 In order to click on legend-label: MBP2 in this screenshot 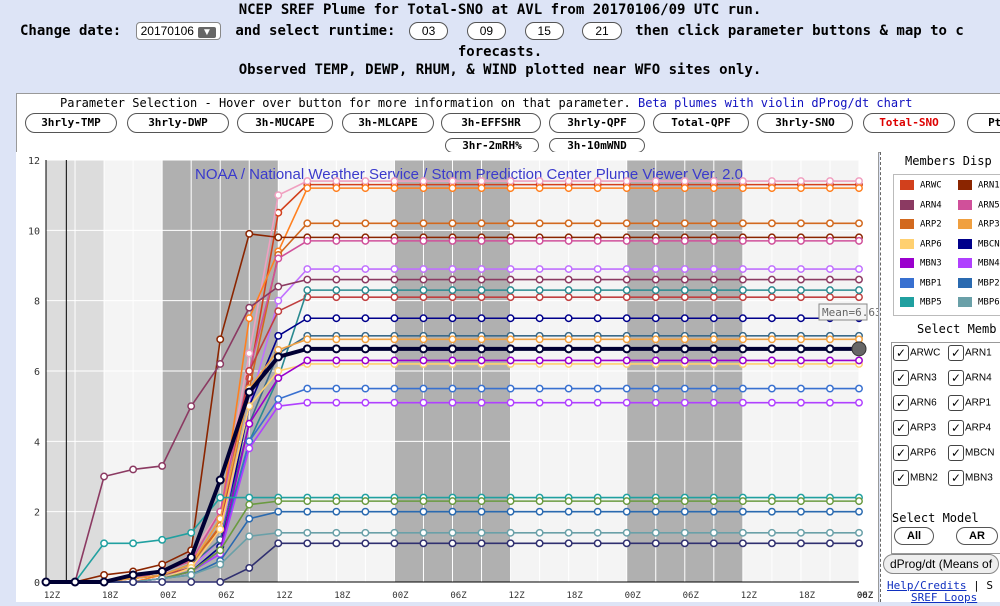, I will do `click(989, 283)`.